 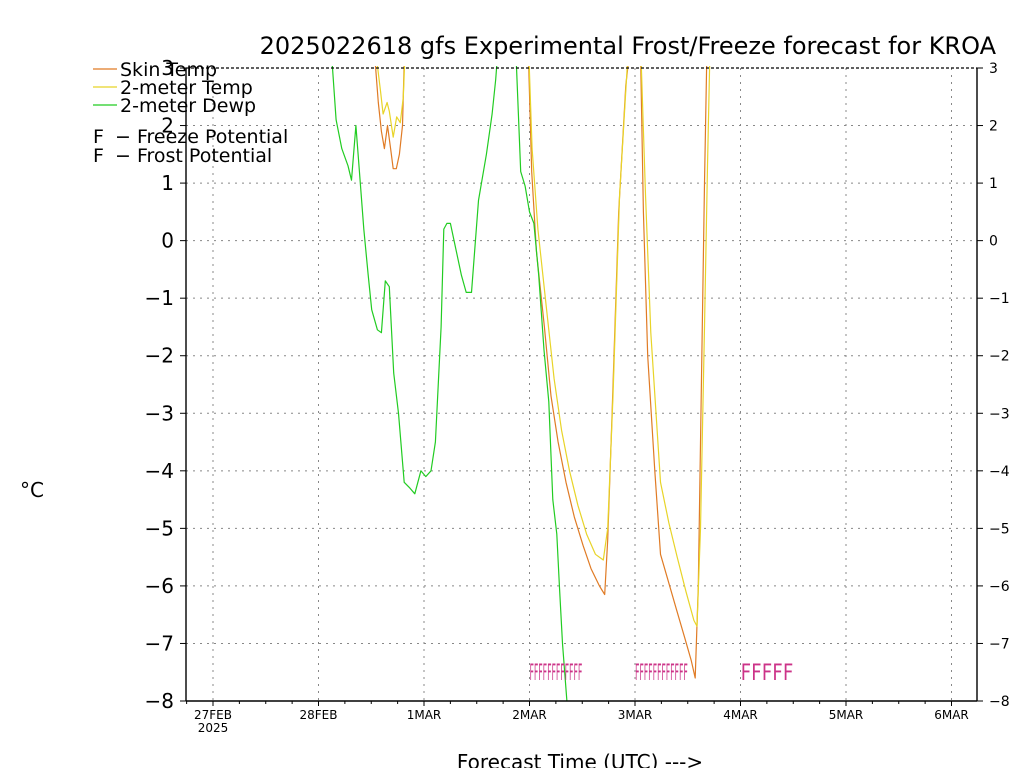 I want to click on y-tick-label: −1, so click(x=159, y=298).